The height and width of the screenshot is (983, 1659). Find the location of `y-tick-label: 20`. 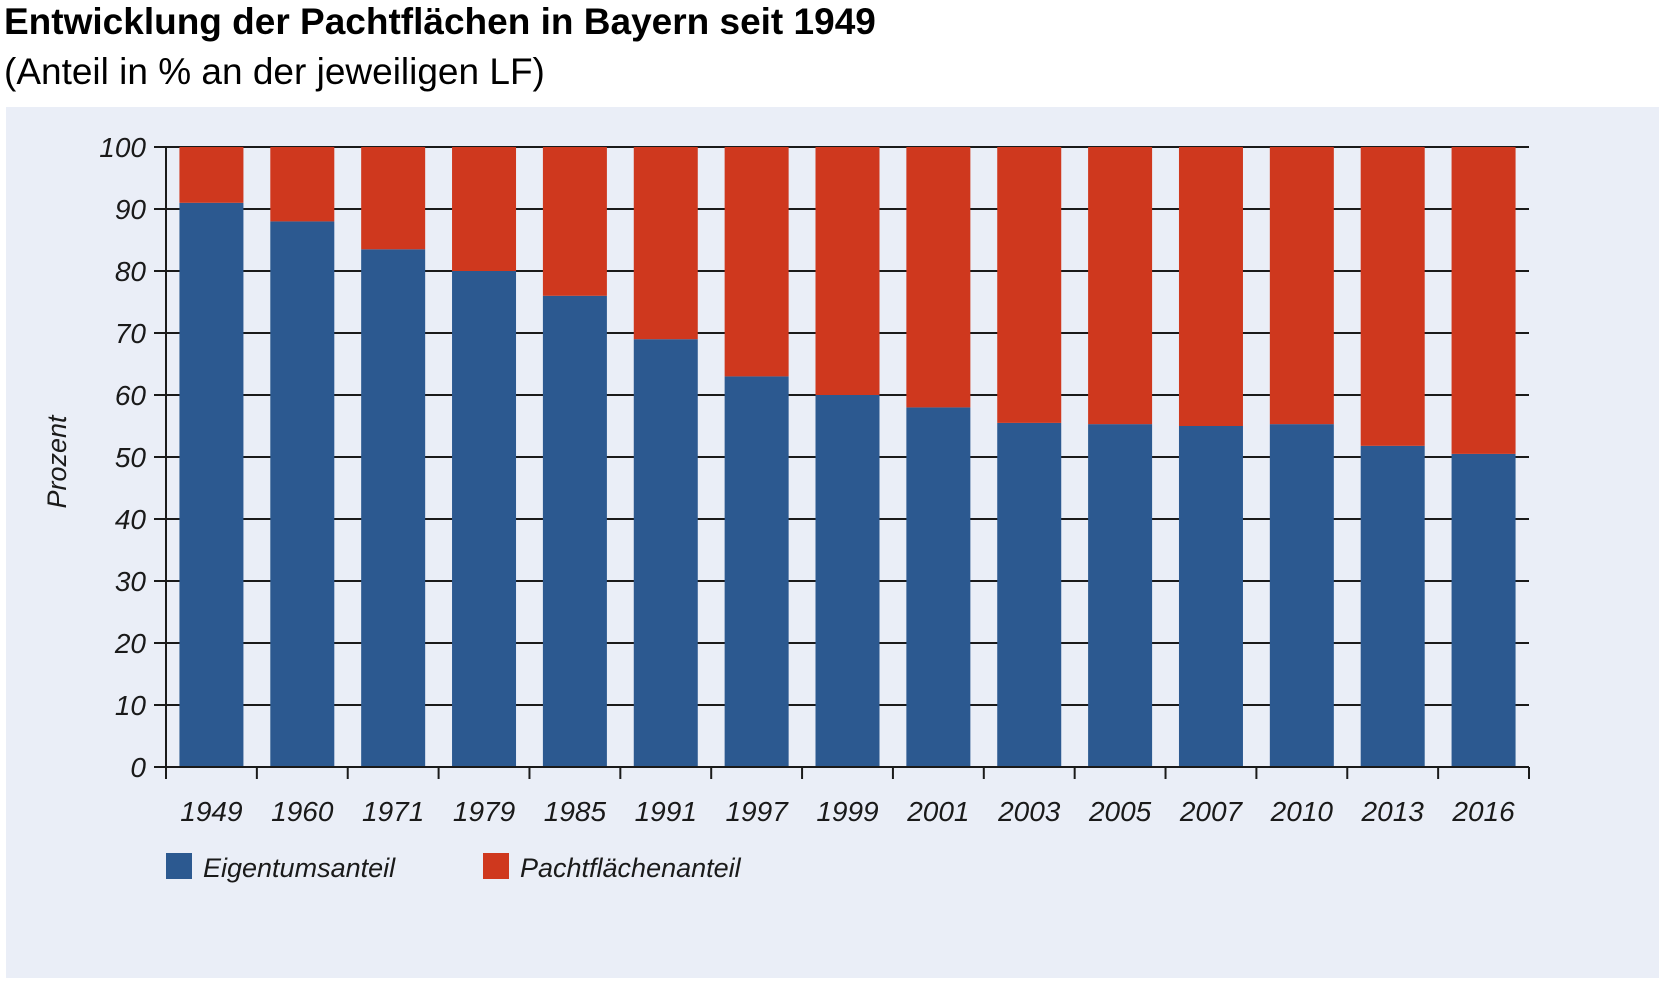

y-tick-label: 20 is located at coordinates (130, 643).